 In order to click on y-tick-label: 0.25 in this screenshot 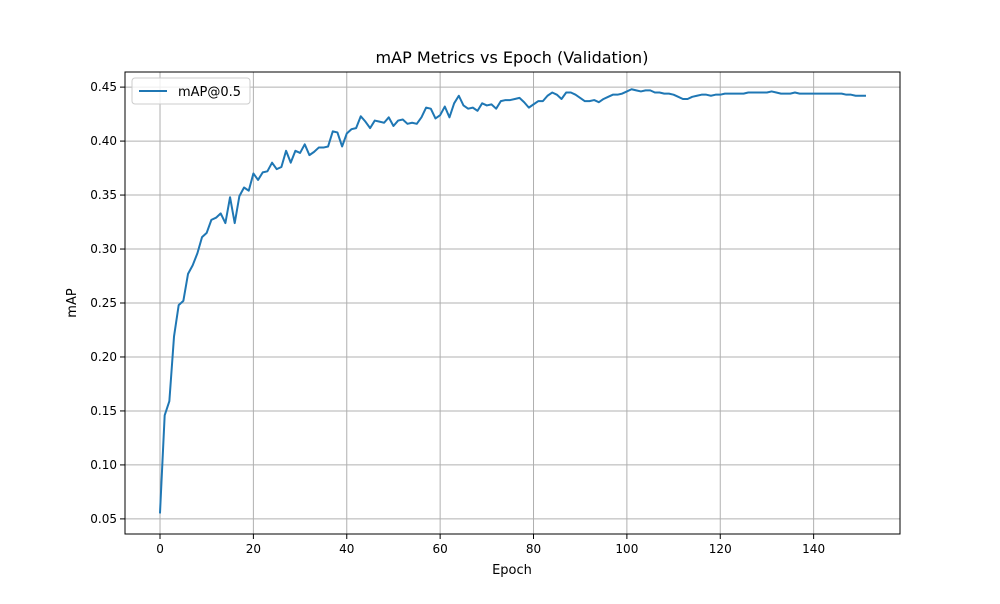, I will do `click(103, 303)`.